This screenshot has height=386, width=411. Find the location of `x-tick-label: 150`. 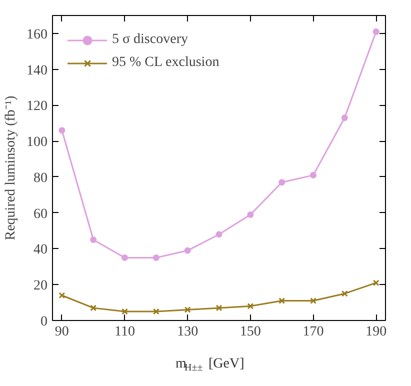

x-tick-label: 150 is located at coordinates (250, 332).